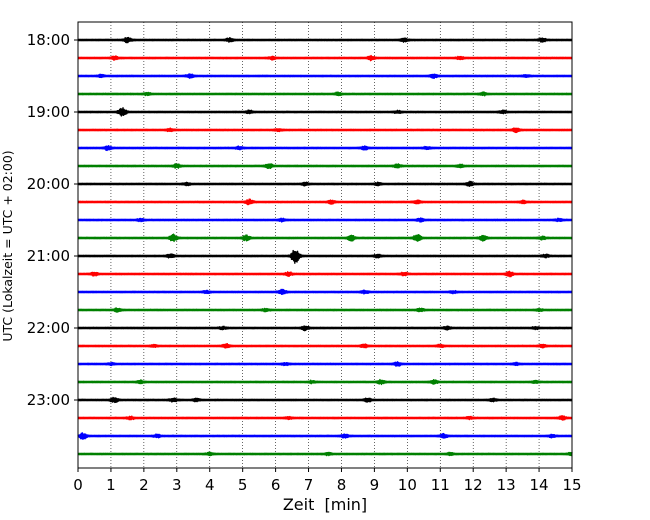 This screenshot has width=650, height=520. What do you see at coordinates (48, 328) in the screenshot?
I see `y-tick-label: 22:00` at bounding box center [48, 328].